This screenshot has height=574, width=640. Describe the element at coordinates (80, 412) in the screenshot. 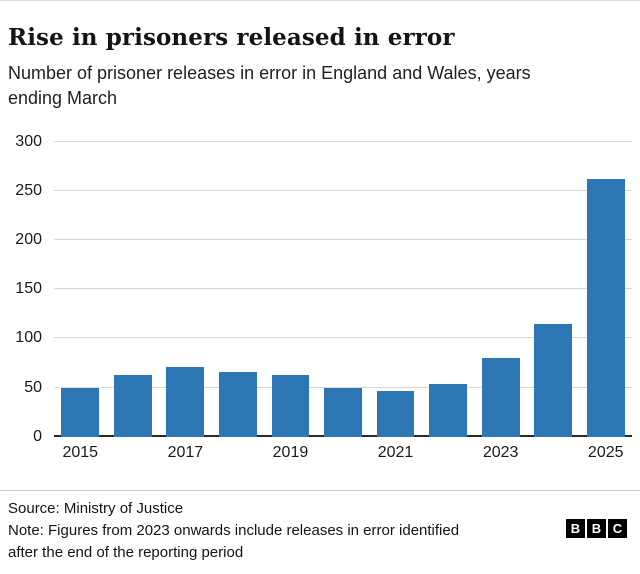

I see `bar-2015` at that location.